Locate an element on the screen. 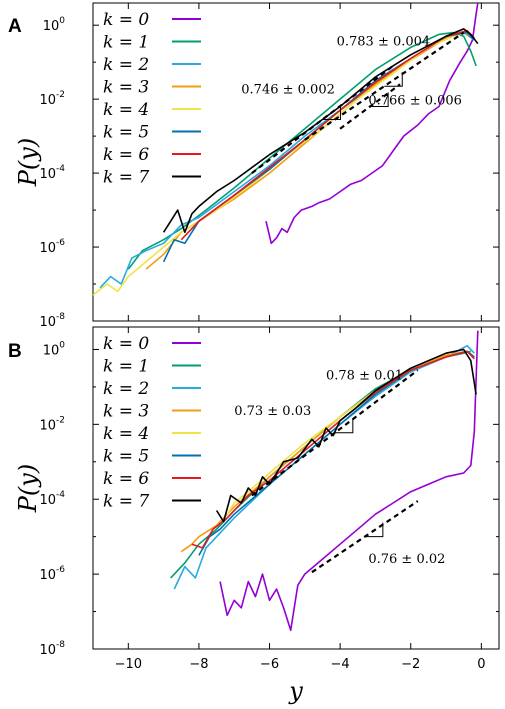 The image size is (505, 709). panel-label: B is located at coordinates (15, 351).